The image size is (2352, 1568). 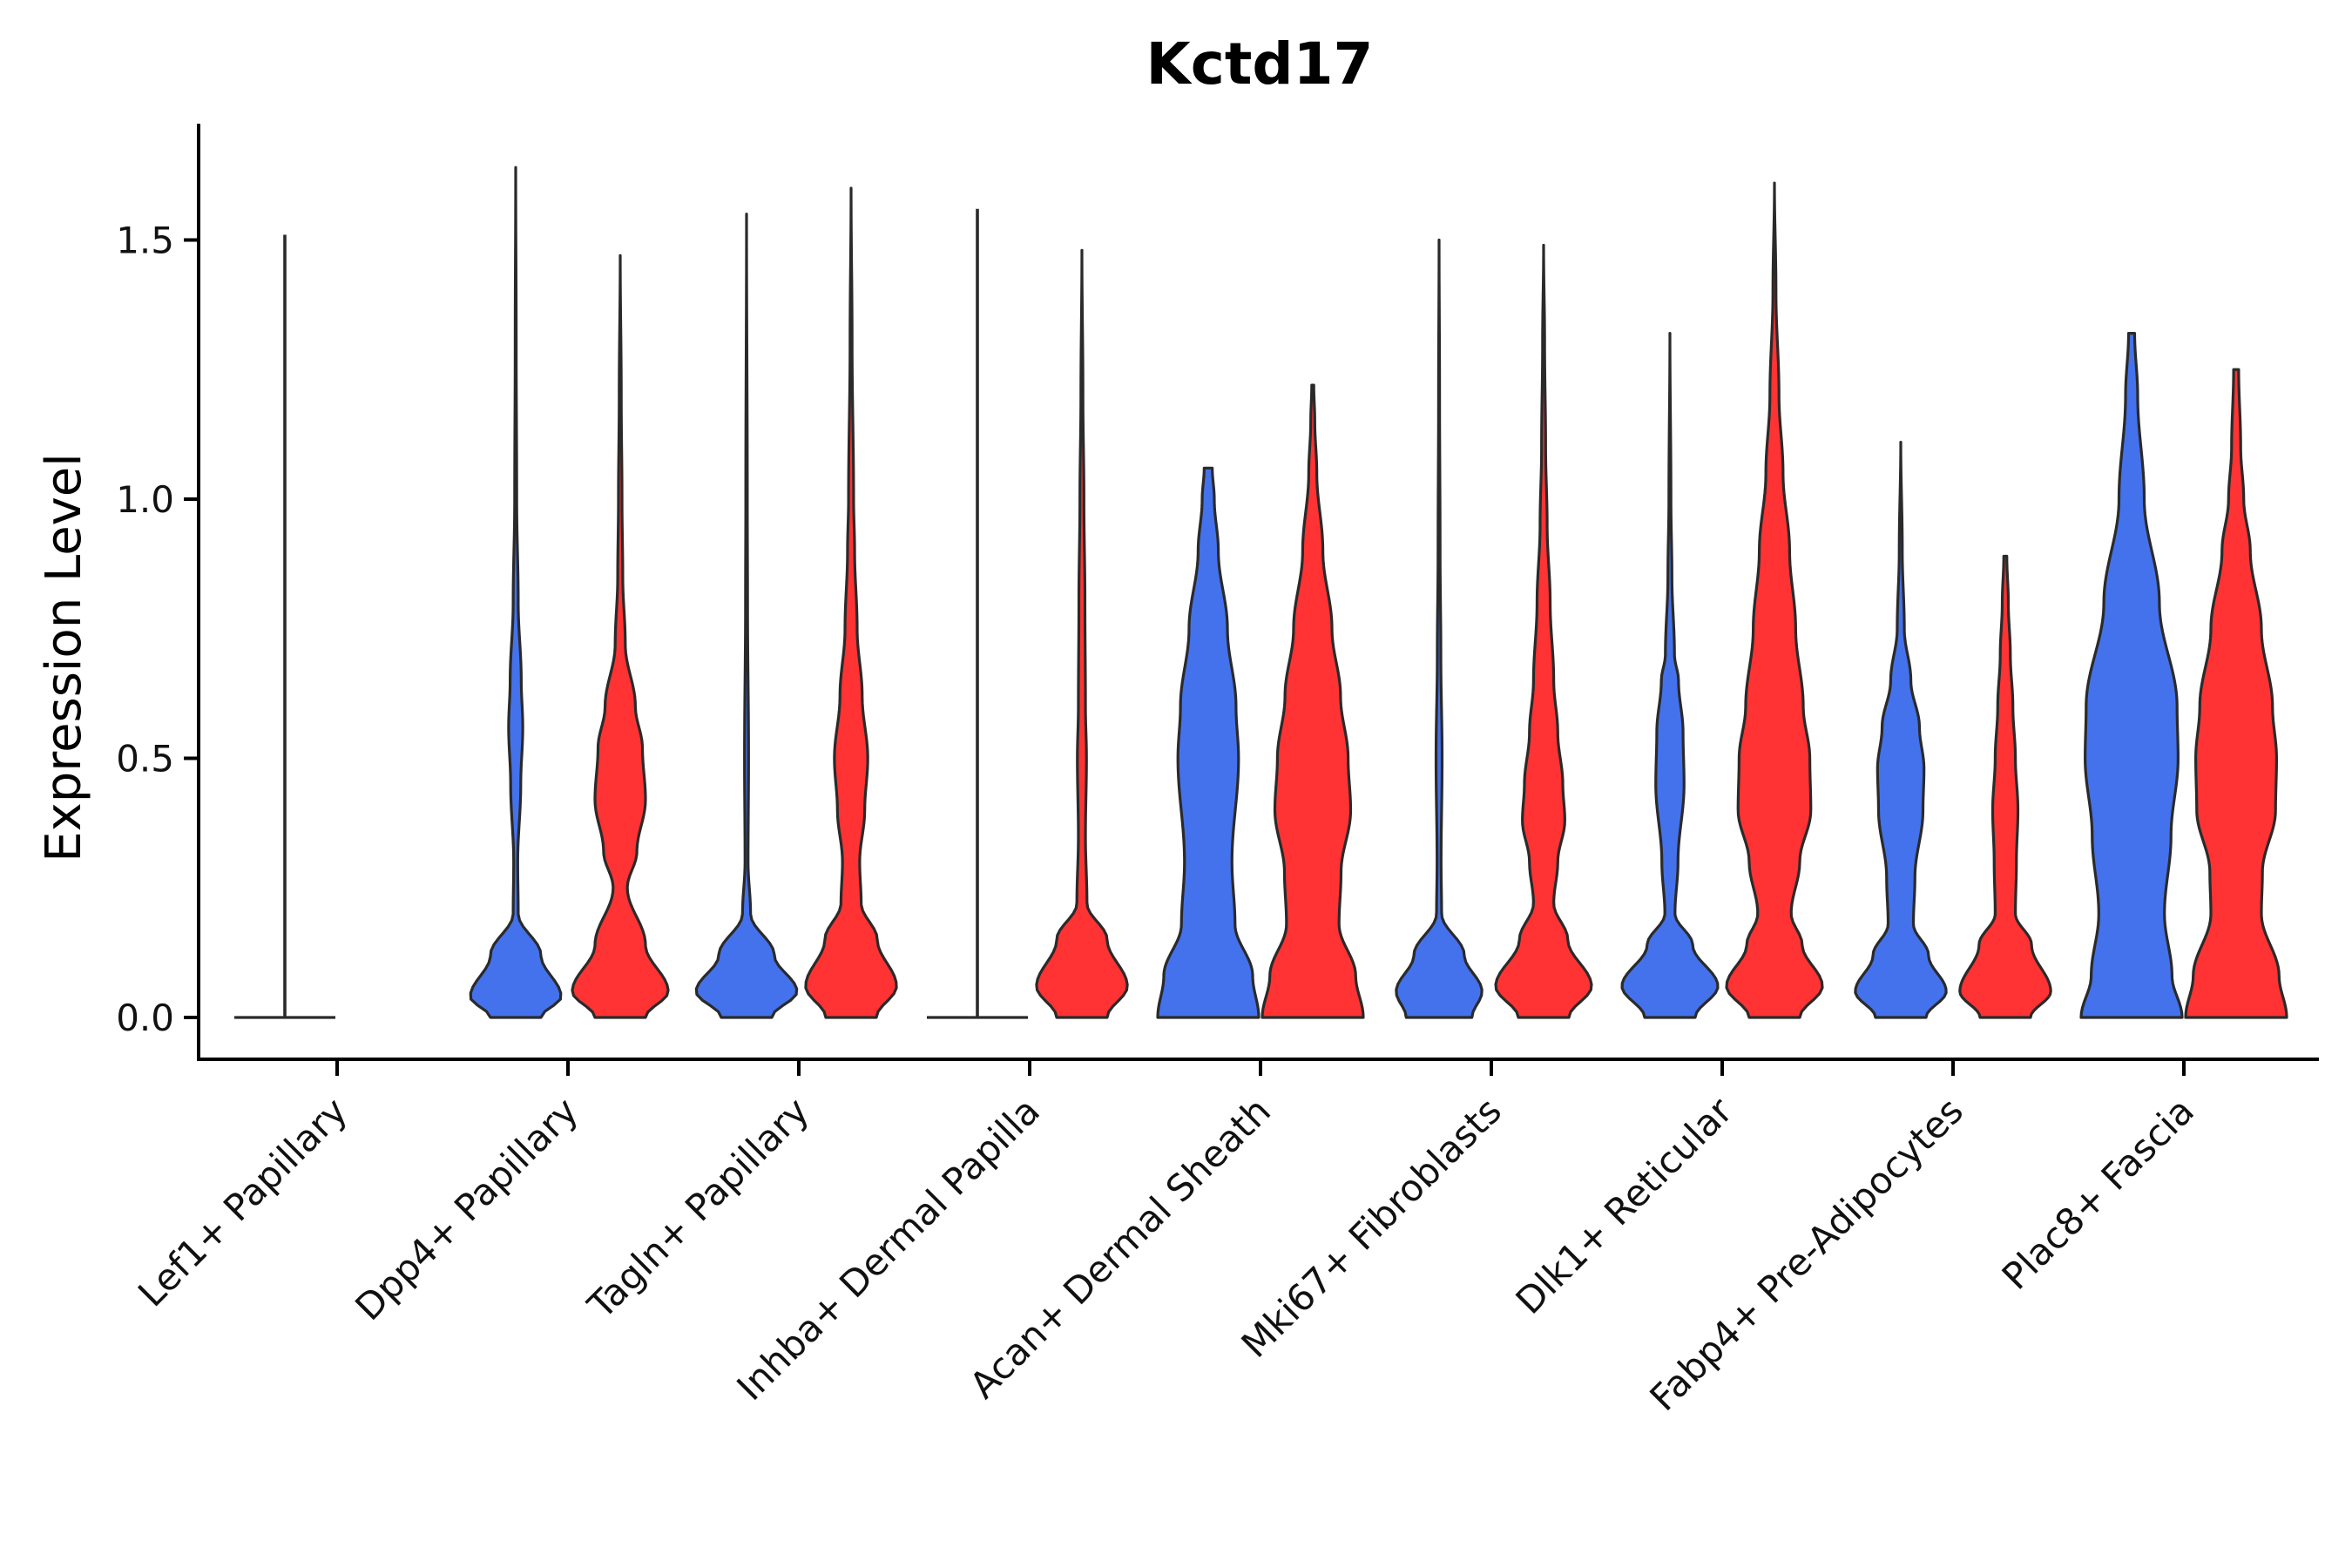 What do you see at coordinates (145, 759) in the screenshot?
I see `y-tick-label: 0.5` at bounding box center [145, 759].